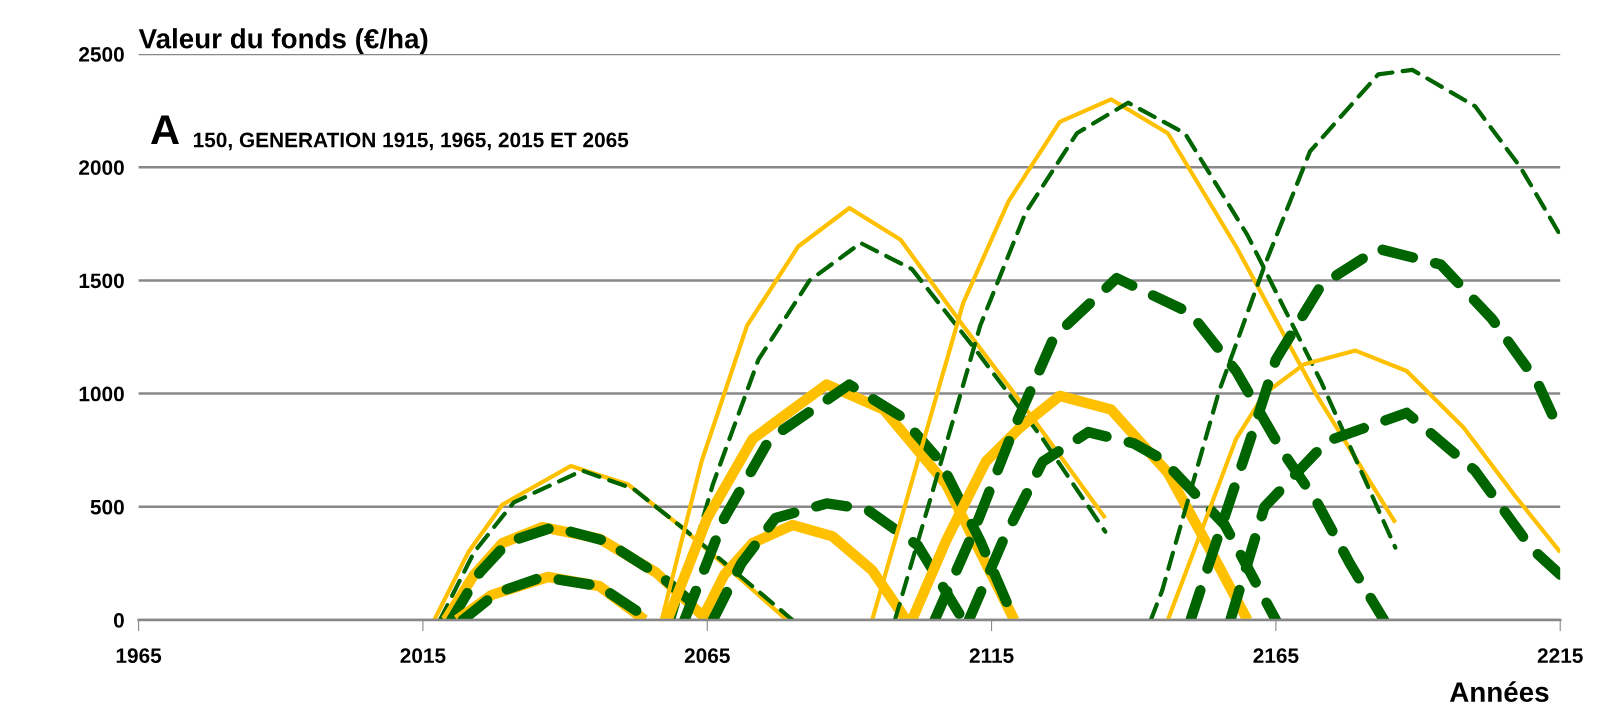 Image resolution: width=1621 pixels, height=711 pixels. I want to click on y-tick-label: 0, so click(118, 620).